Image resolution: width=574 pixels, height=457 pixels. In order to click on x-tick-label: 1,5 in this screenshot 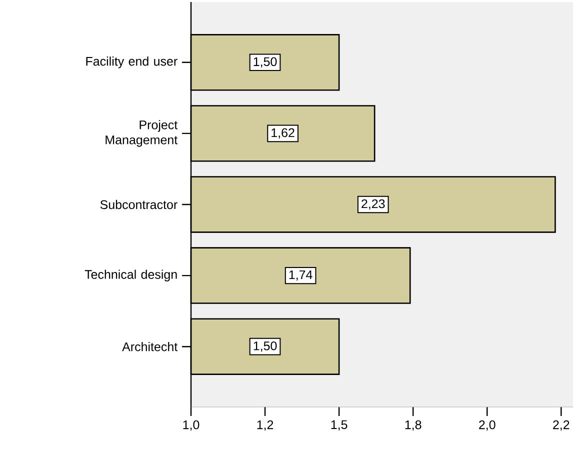, I will do `click(339, 425)`.